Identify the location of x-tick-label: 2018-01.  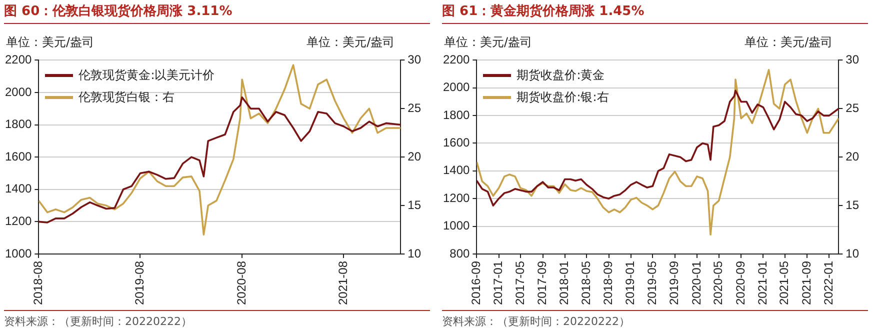
(564, 283).